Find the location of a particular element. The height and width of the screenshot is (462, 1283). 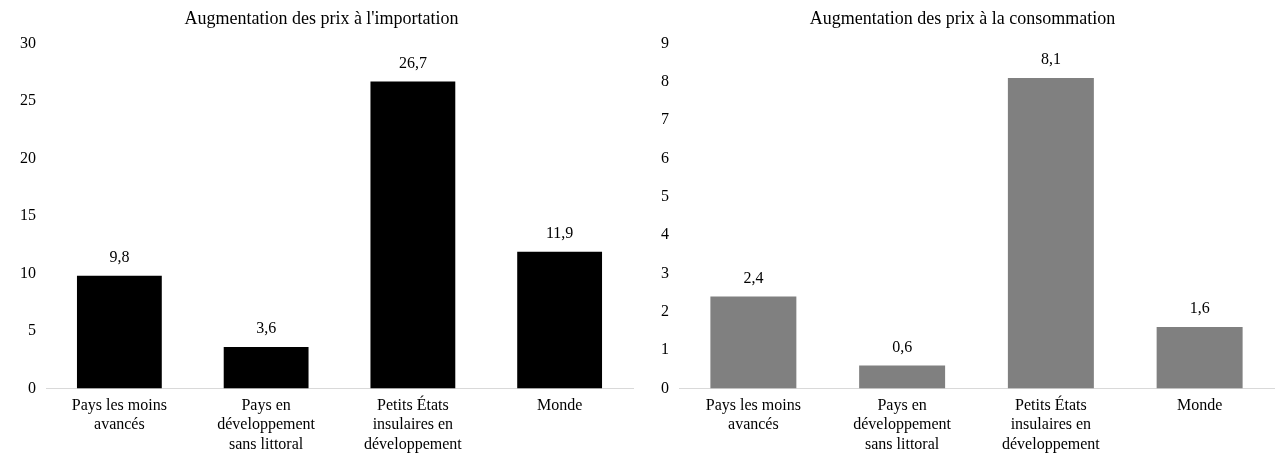

y-tick-label: 3 is located at coordinates (665, 272).